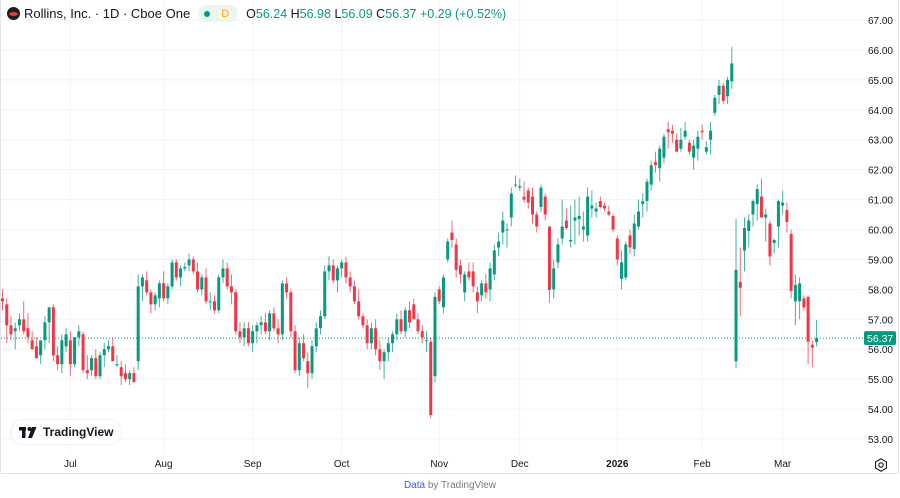 The image size is (900, 498). What do you see at coordinates (414, 485) in the screenshot?
I see `data-link: Data` at bounding box center [414, 485].